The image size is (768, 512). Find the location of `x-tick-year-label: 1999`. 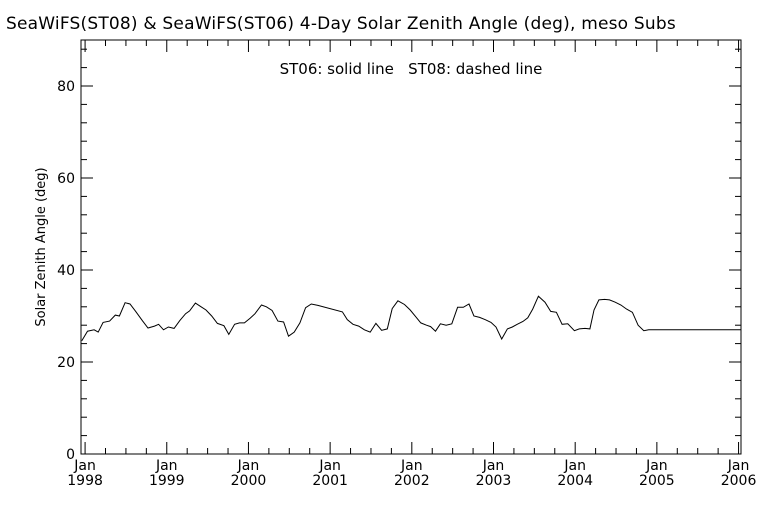

x-tick-year-label: 1999 is located at coordinates (167, 481).